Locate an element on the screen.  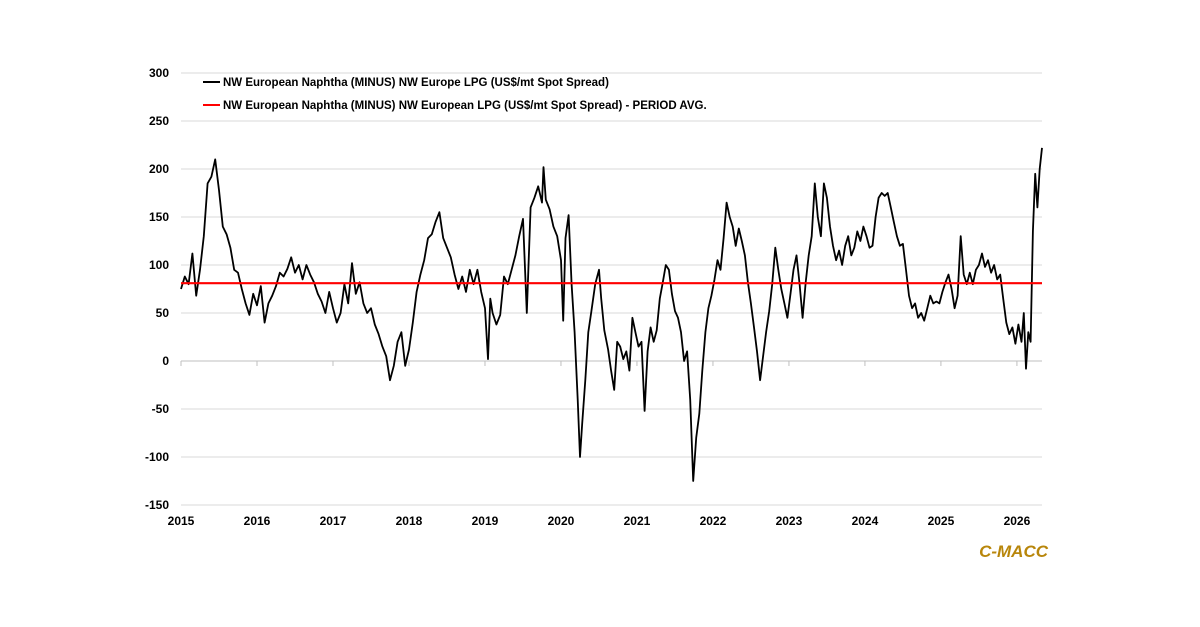
x-tick-label: 2021 is located at coordinates (637, 521).